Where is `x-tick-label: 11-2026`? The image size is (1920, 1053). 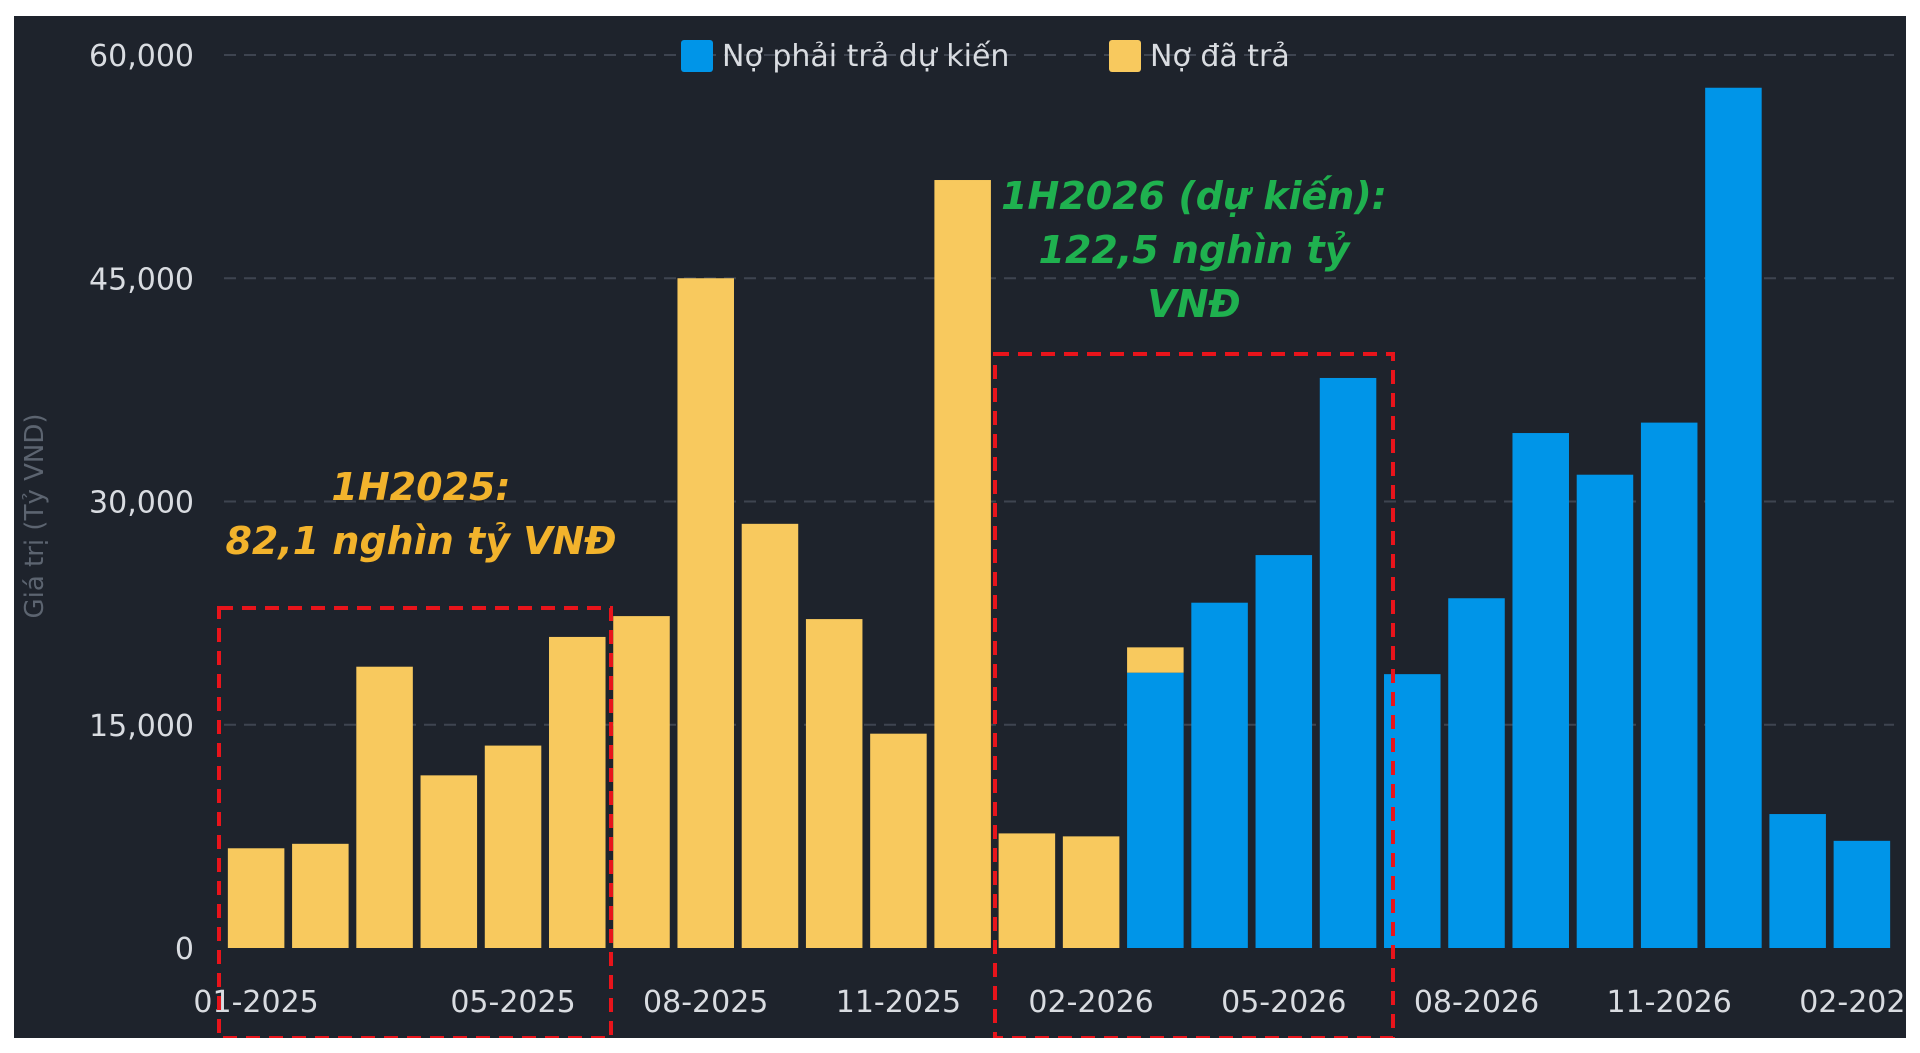 x-tick-label: 11-2026 is located at coordinates (1669, 1002).